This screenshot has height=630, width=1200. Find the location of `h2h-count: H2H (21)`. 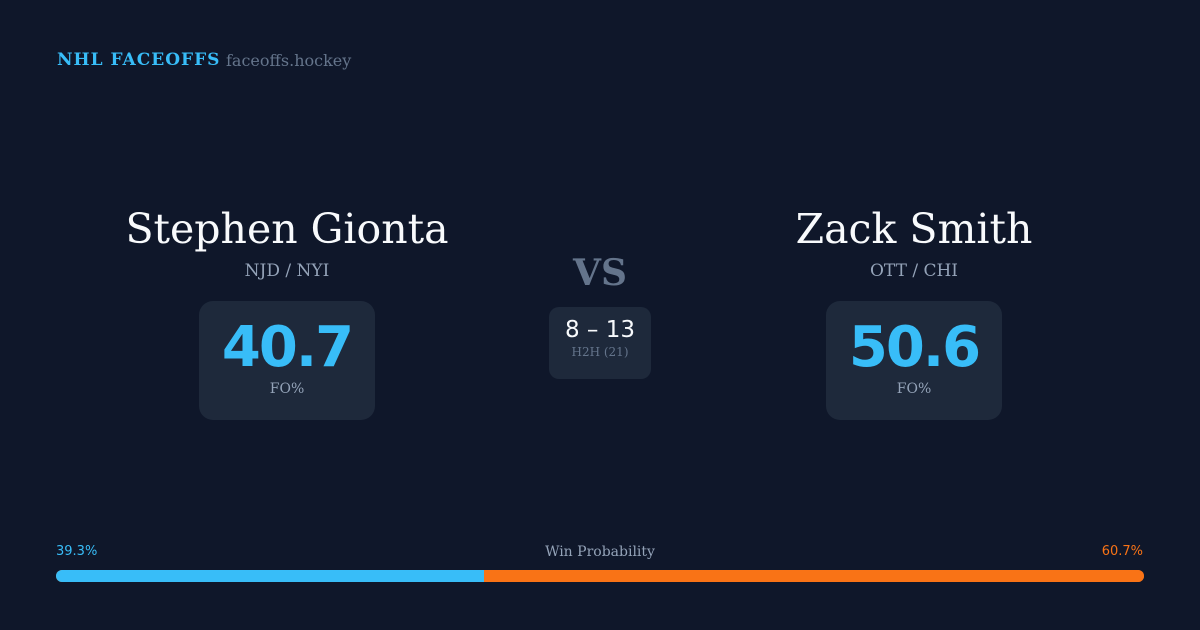

h2h-count: H2H (21) is located at coordinates (600, 352).